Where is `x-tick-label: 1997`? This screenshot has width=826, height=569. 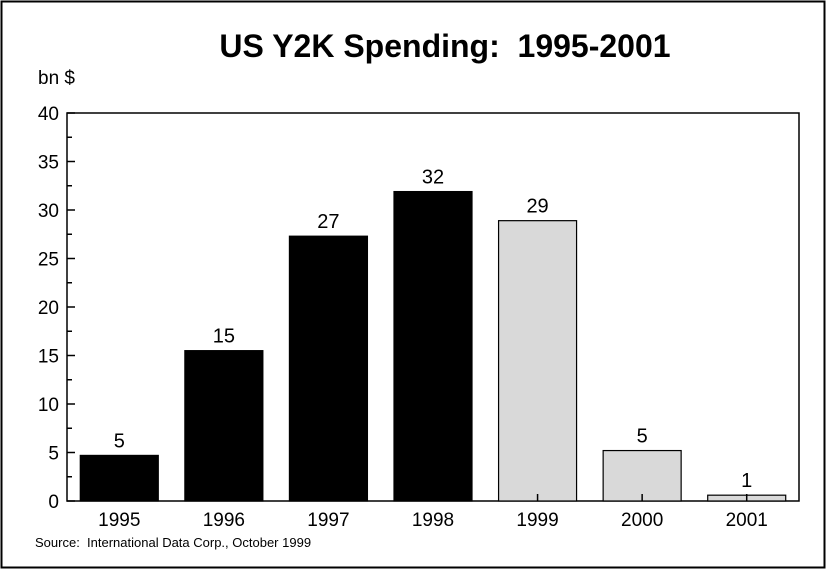 x-tick-label: 1997 is located at coordinates (328, 520).